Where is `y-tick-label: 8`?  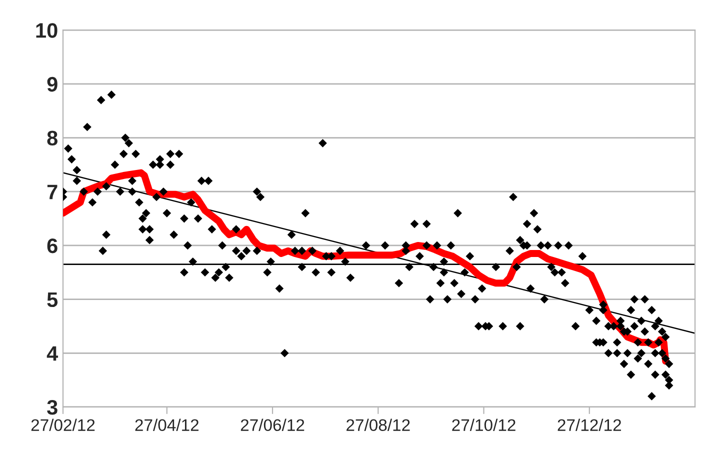
y-tick-label: 8 is located at coordinates (52, 138).